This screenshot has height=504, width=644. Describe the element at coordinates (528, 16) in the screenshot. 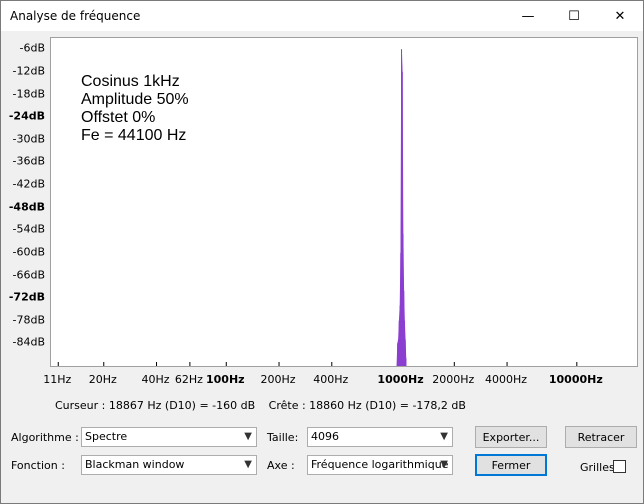

I see `minimize-button: —` at that location.